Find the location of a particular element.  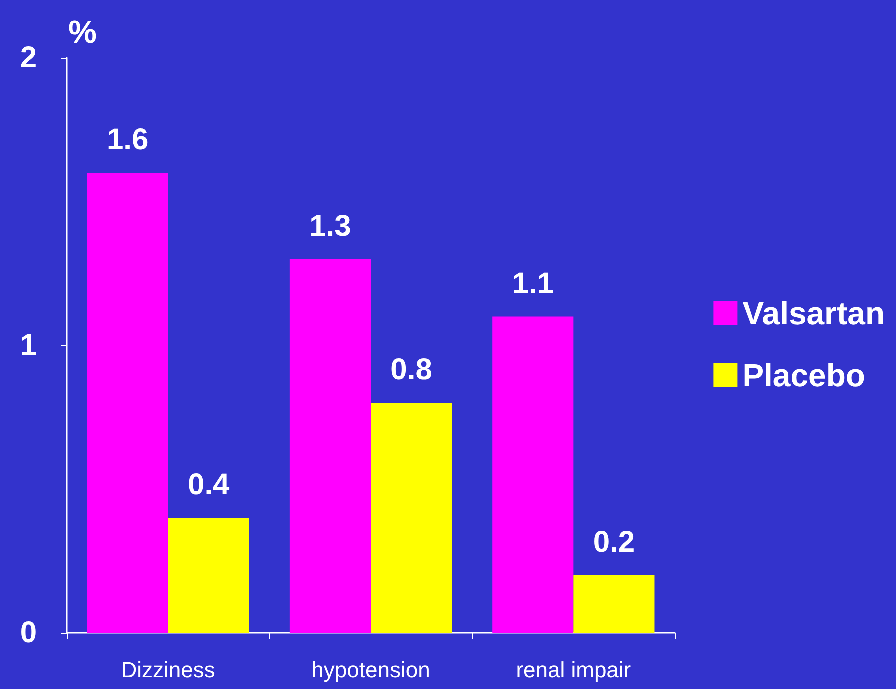

data-label: 0.4 is located at coordinates (209, 485).